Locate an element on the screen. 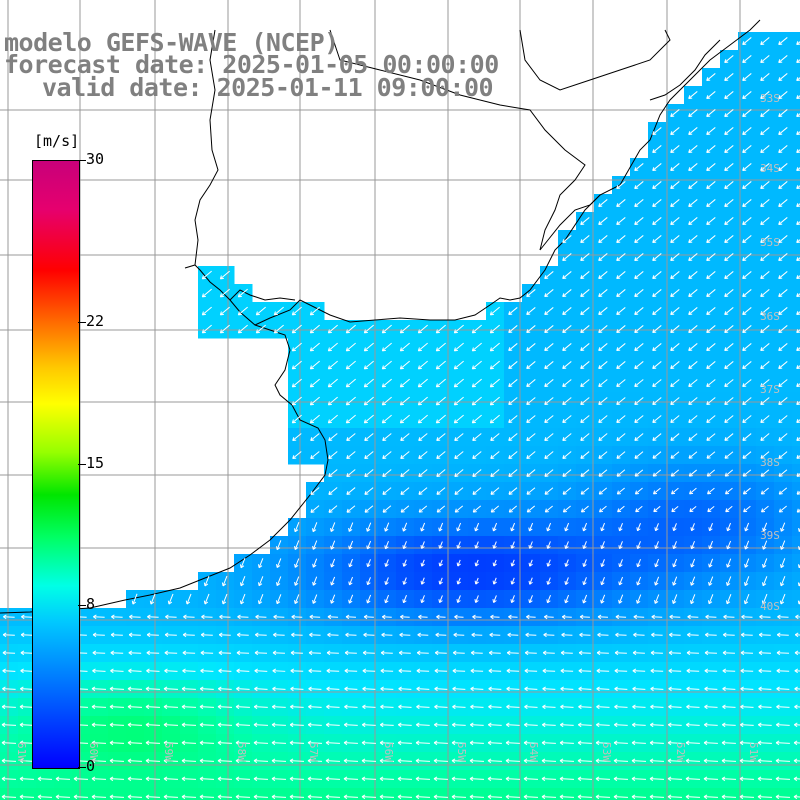 This screenshot has height=800, width=800. lon-label: 53W is located at coordinates (606, 752).